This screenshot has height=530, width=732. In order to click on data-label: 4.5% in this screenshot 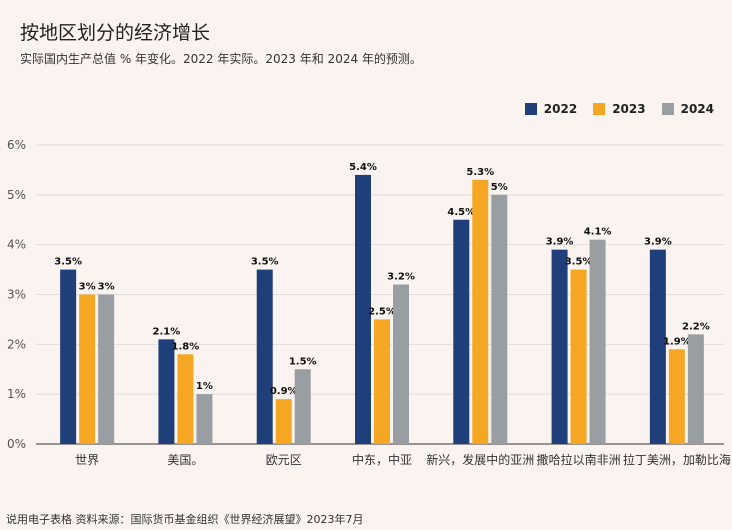, I will do `click(461, 212)`.